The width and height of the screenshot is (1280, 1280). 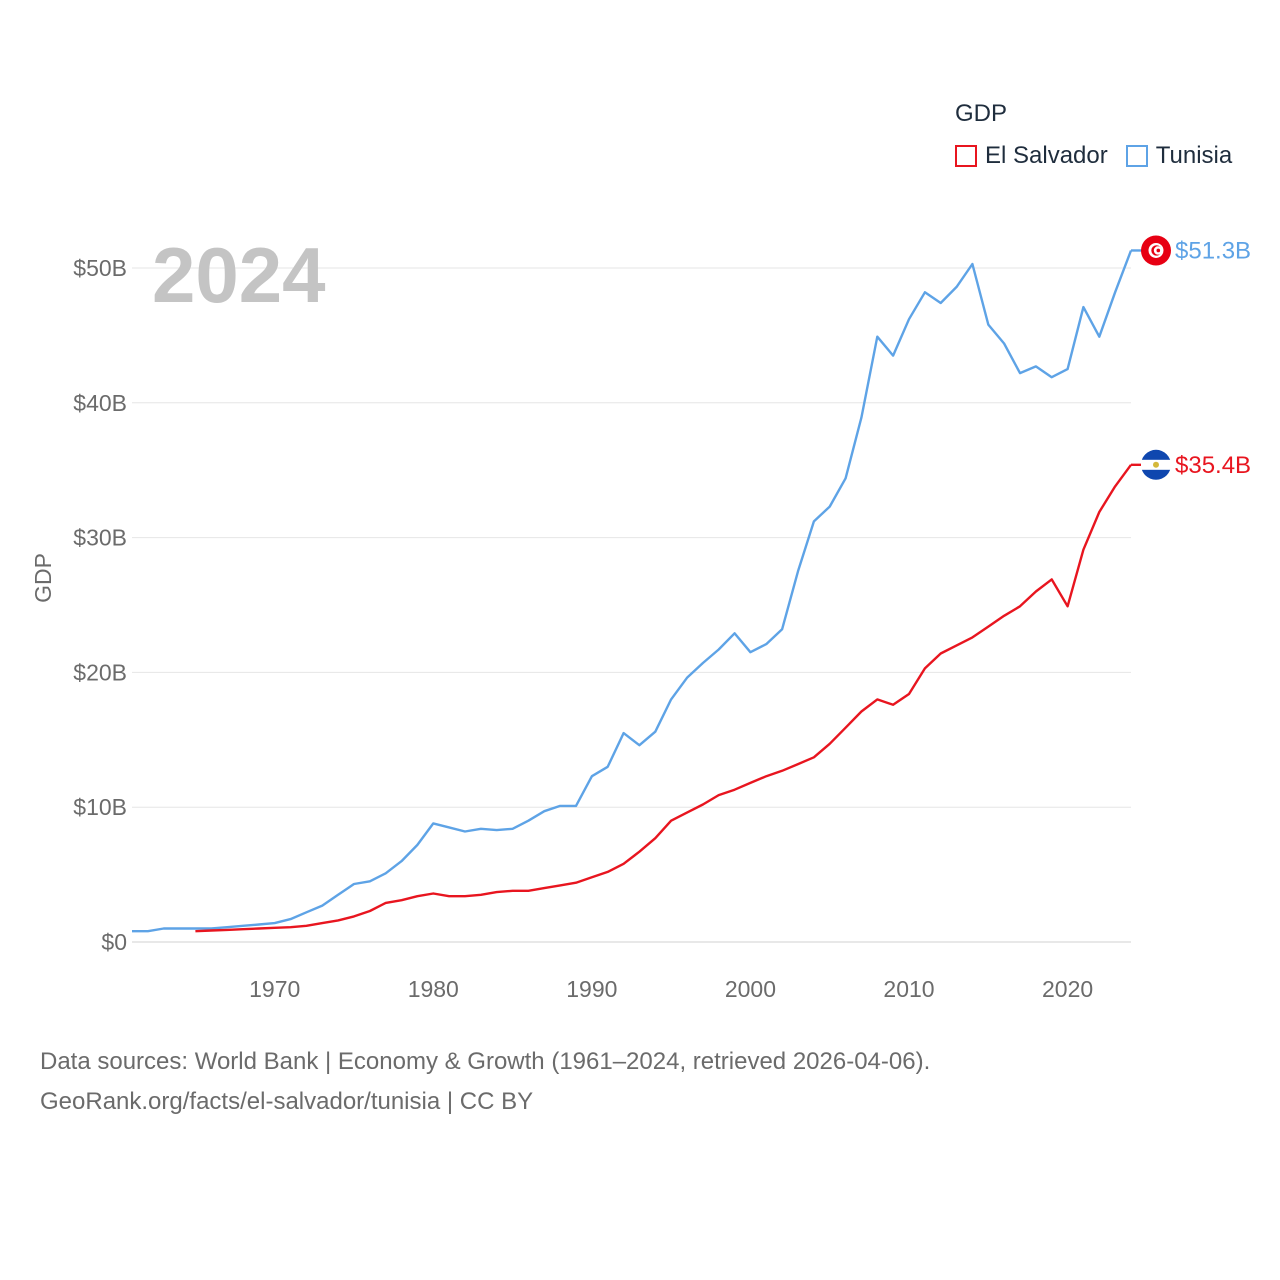 I want to click on x-tick-label: 1980, so click(x=433, y=989).